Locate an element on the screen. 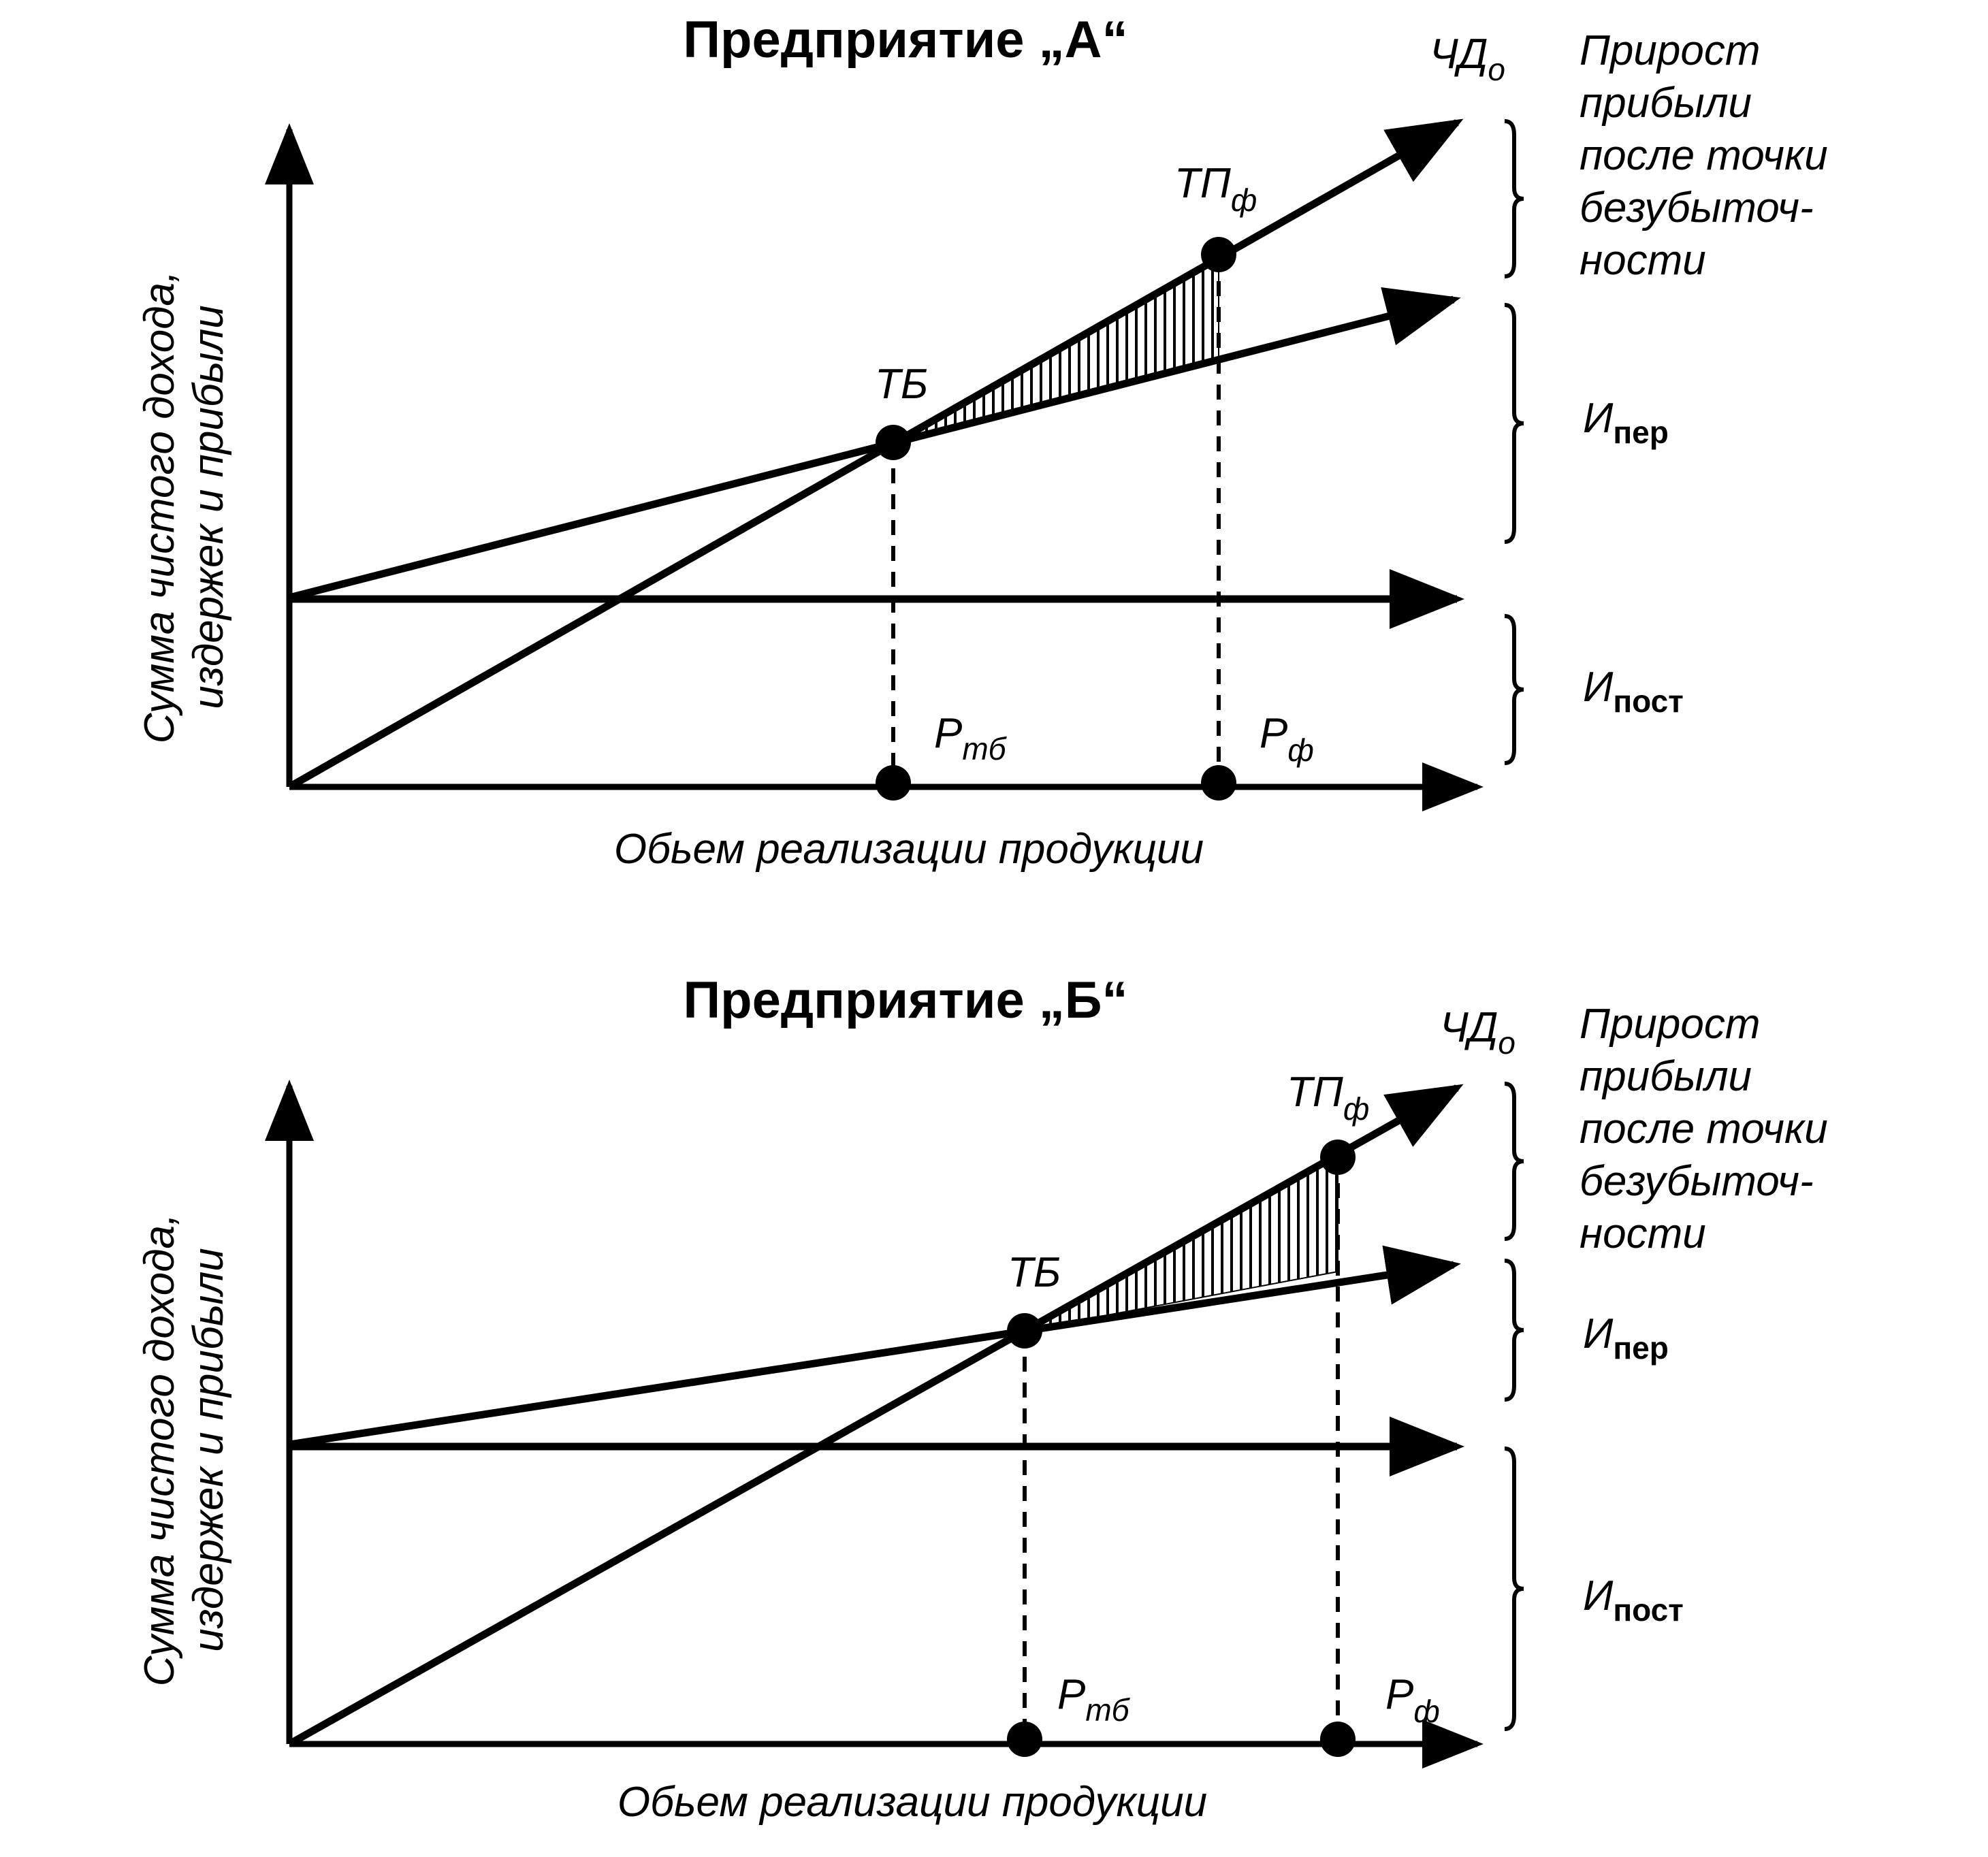  panel-b-actual-volume-point is located at coordinates (1338, 1739).